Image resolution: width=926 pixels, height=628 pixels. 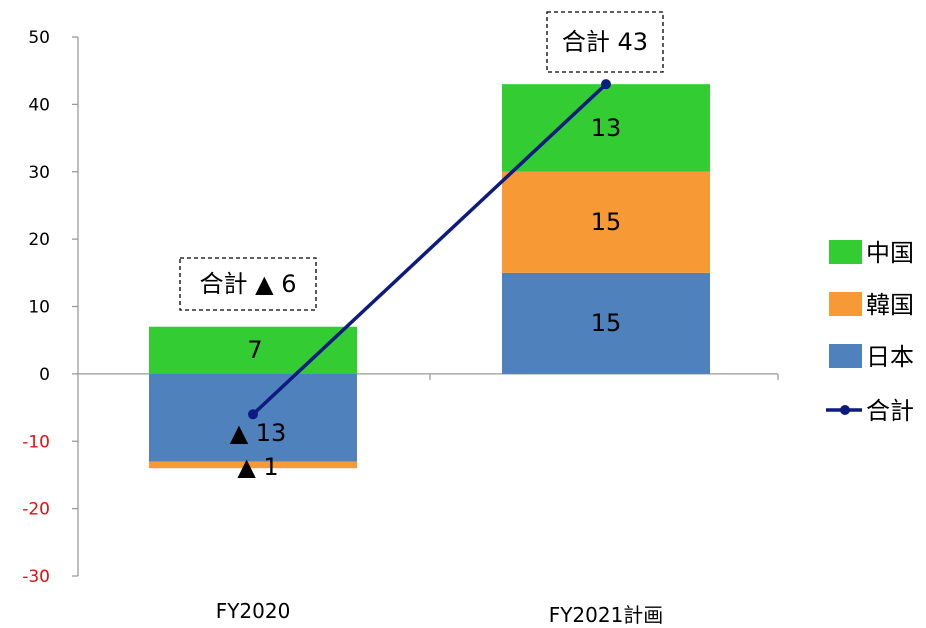 I want to click on bar-中国-FY2021計画, so click(x=606, y=128).